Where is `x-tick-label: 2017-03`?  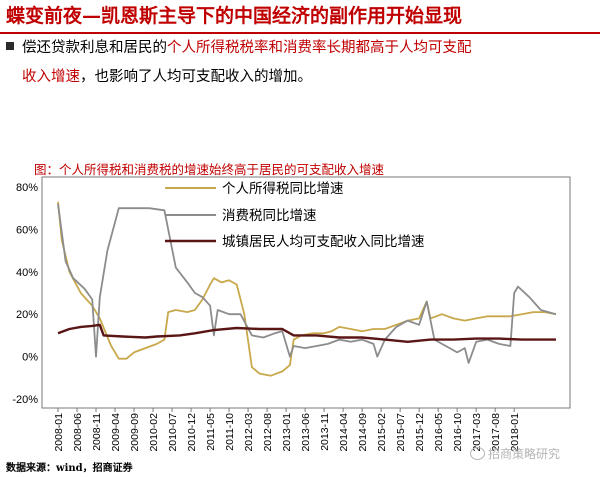
x-tick-label: 2017-03 is located at coordinates (477, 432).